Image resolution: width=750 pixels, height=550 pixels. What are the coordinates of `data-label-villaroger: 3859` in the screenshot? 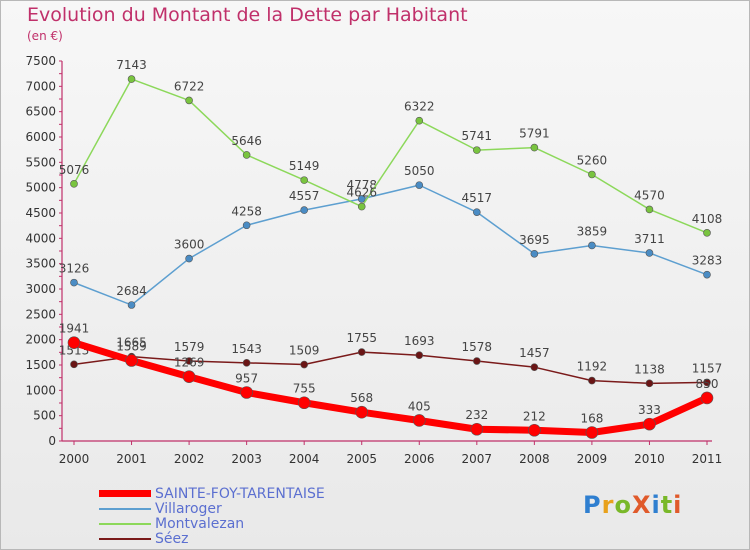 It's located at (592, 231).